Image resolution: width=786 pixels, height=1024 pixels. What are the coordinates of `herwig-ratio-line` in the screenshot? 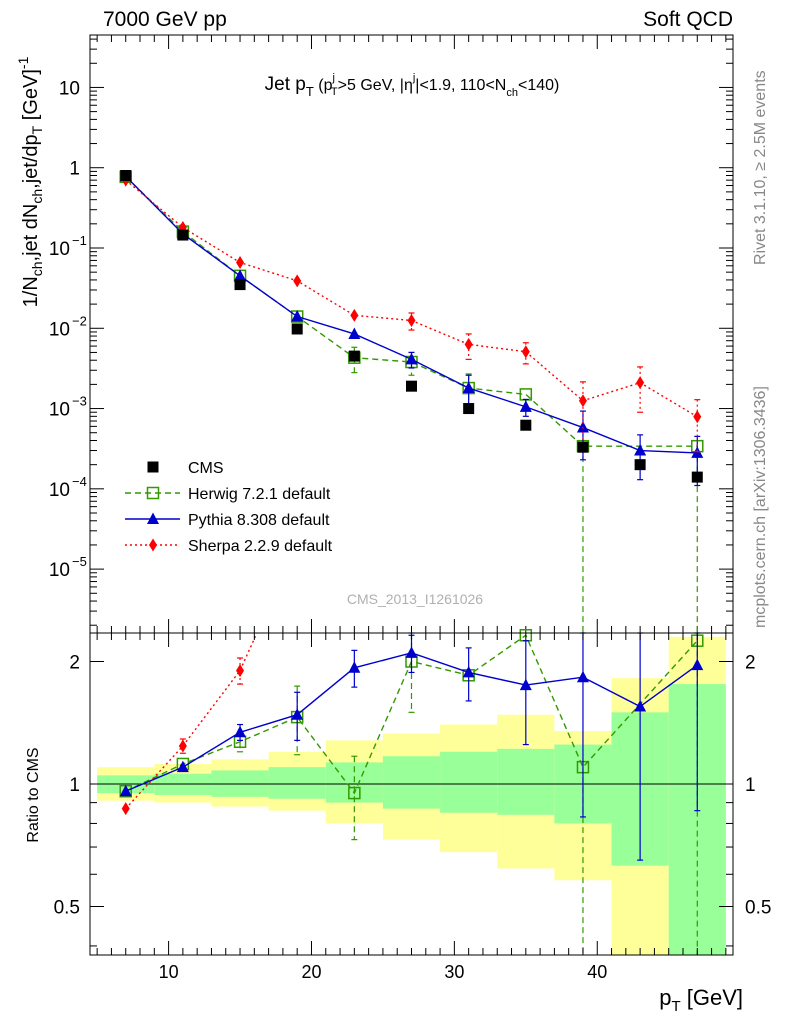 It's located at (411, 714).